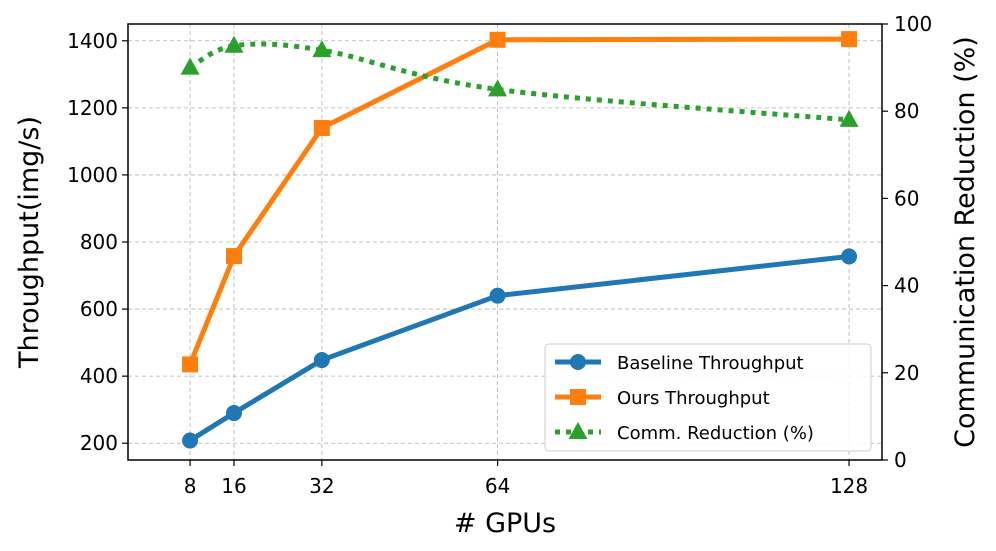 This screenshot has width=996, height=551. Describe the element at coordinates (99, 376) in the screenshot. I see `y-tick-label: 400` at that location.